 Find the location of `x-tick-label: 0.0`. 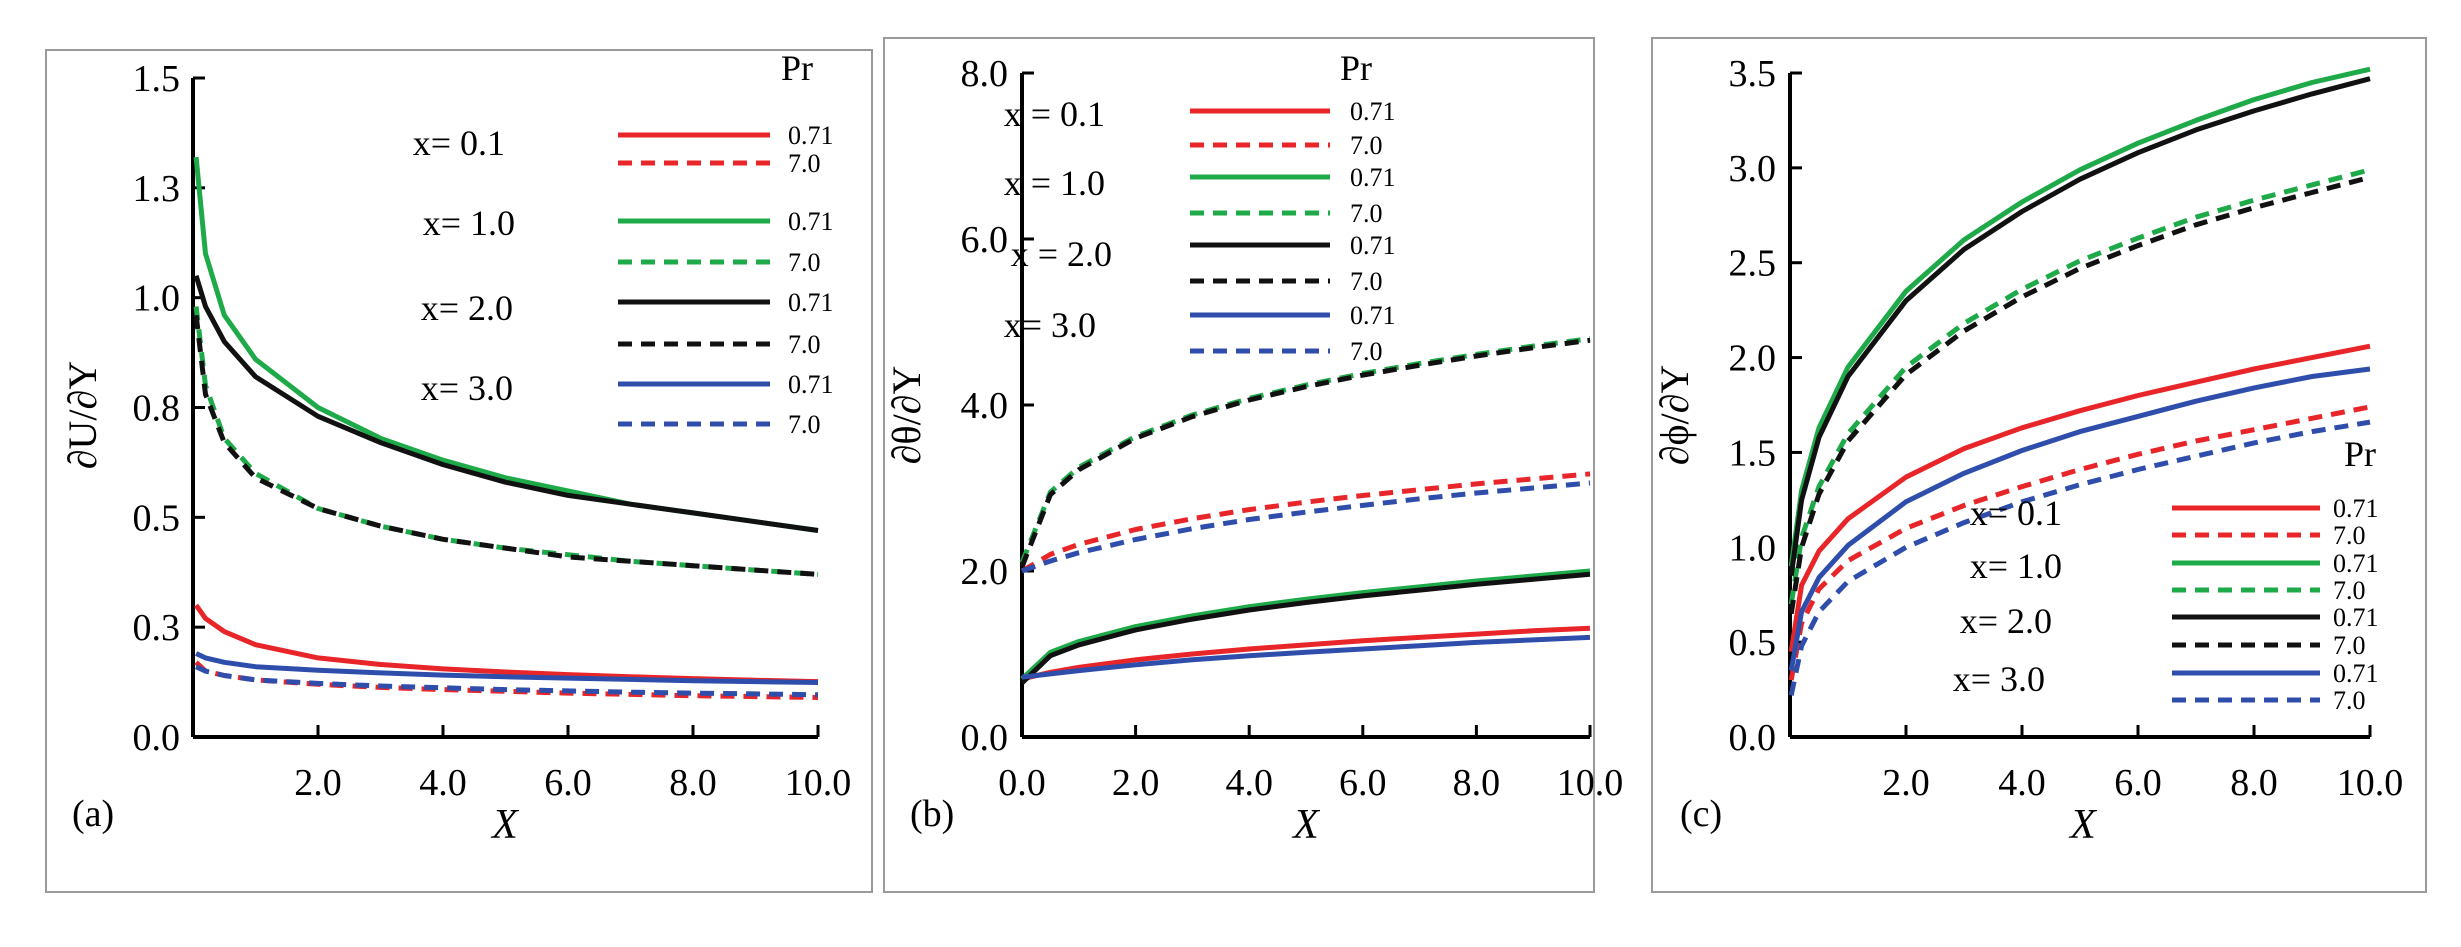

x-tick-label: 0.0 is located at coordinates (1022, 783).